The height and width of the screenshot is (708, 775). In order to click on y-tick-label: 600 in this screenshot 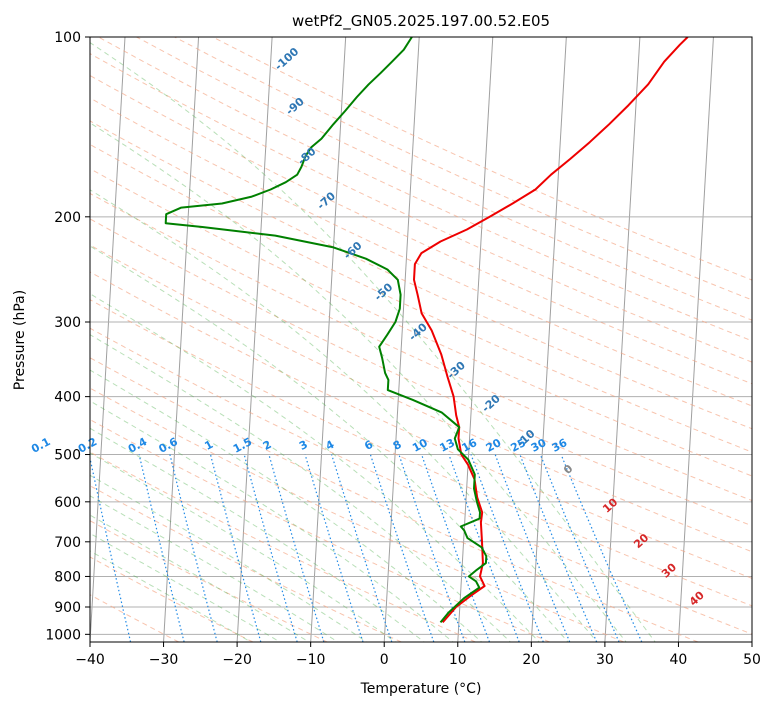, I will do `click(67, 503)`.